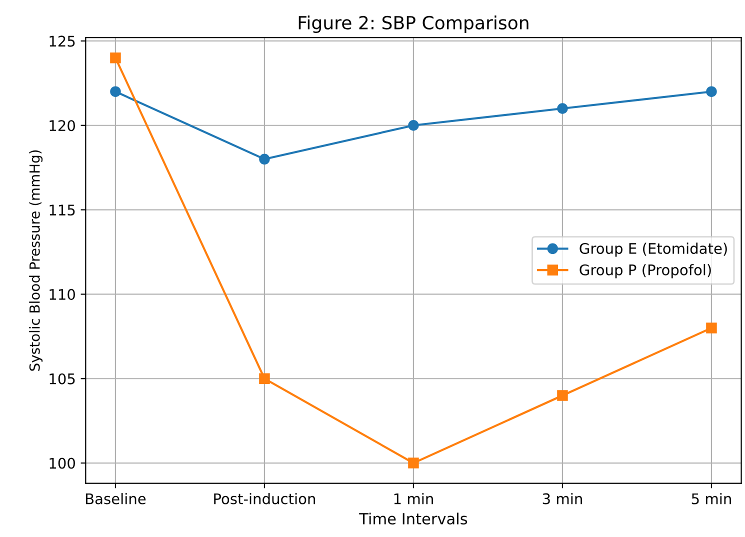  I want to click on chart-title: Figure 2: SBP Comparison, so click(413, 25).